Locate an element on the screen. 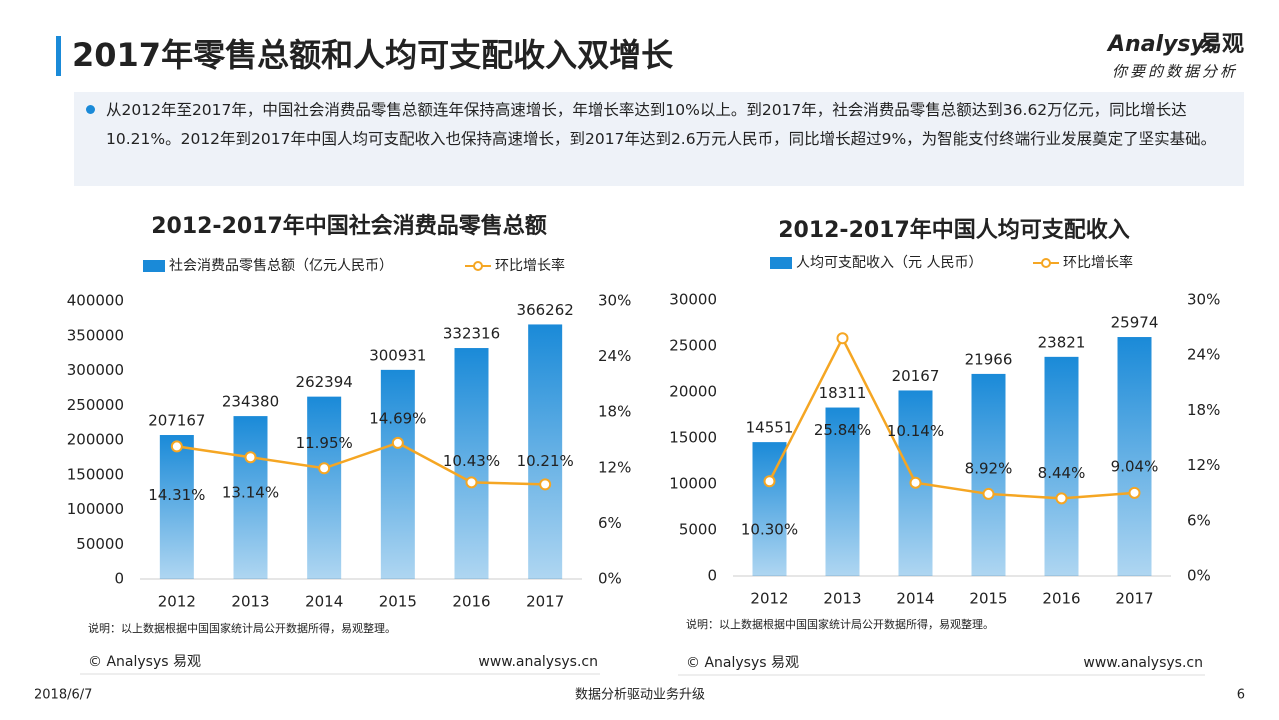  y-tick-label: 30000 is located at coordinates (693, 300).